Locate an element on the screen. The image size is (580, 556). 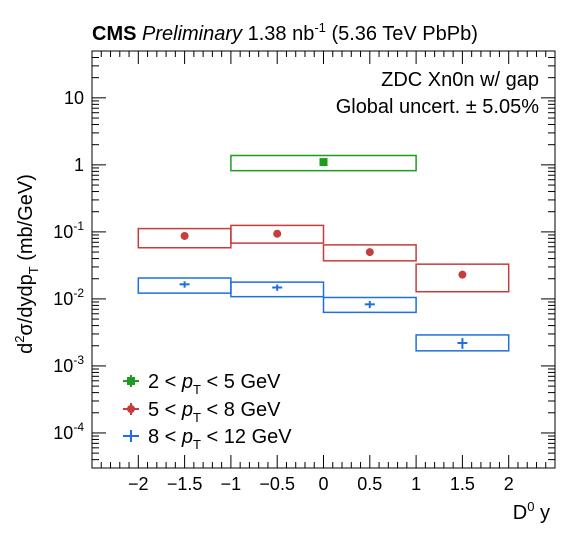
x-tick-label: 0 is located at coordinates (323, 484).